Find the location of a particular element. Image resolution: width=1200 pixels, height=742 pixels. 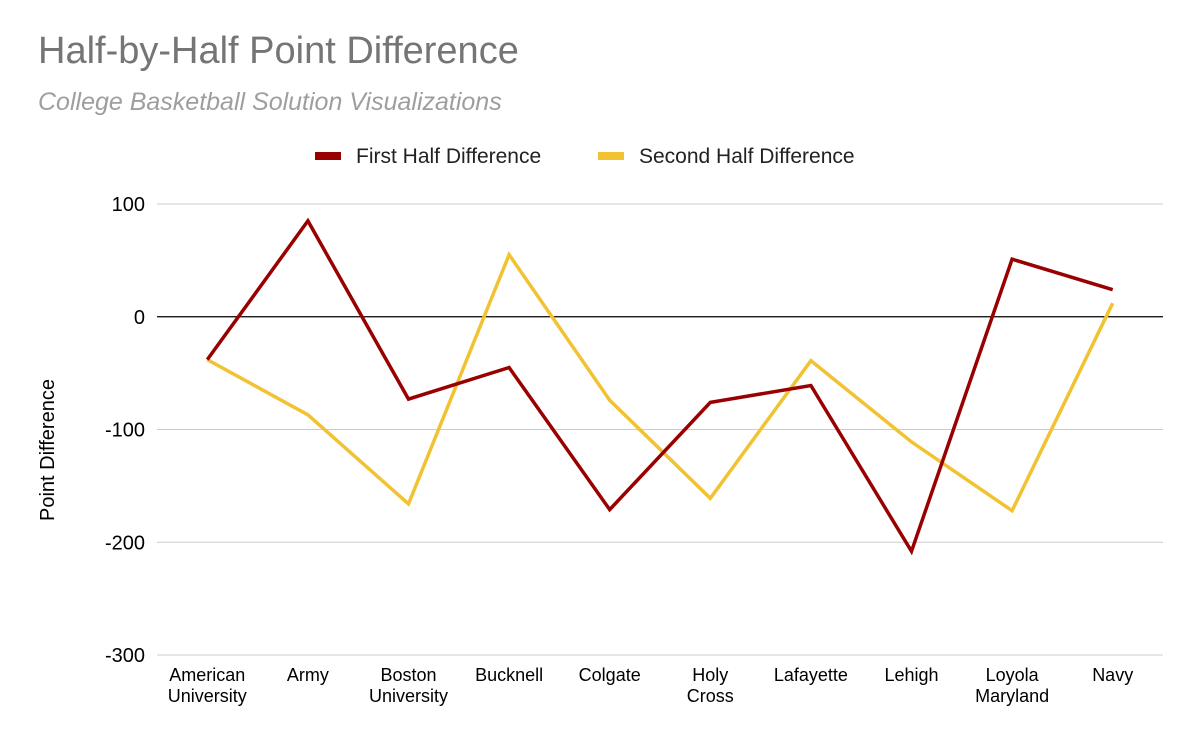

y-tick-label: -300 is located at coordinates (125, 656).